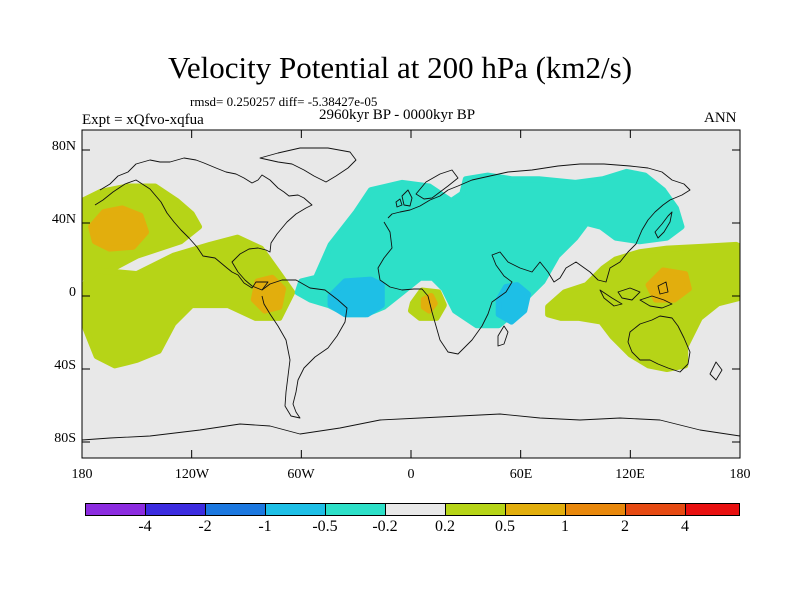  What do you see at coordinates (404, 198) in the screenshot?
I see `british-isles-coast` at bounding box center [404, 198].